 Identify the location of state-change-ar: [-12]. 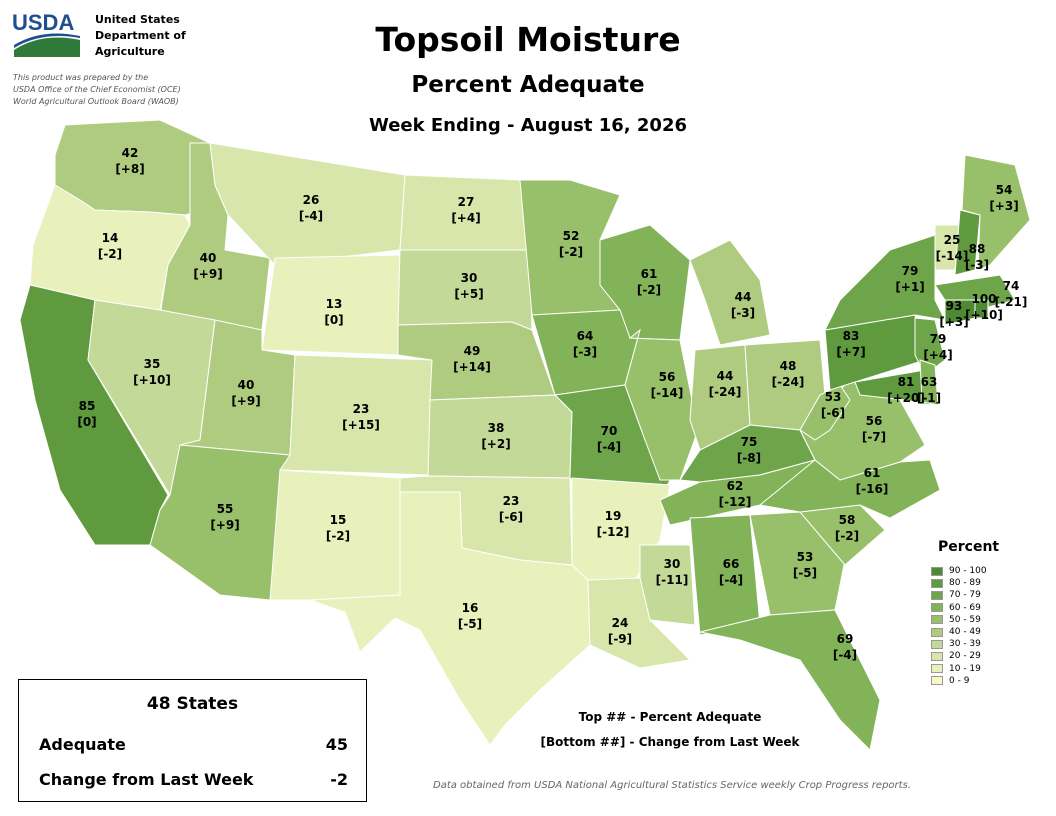
(613, 532).